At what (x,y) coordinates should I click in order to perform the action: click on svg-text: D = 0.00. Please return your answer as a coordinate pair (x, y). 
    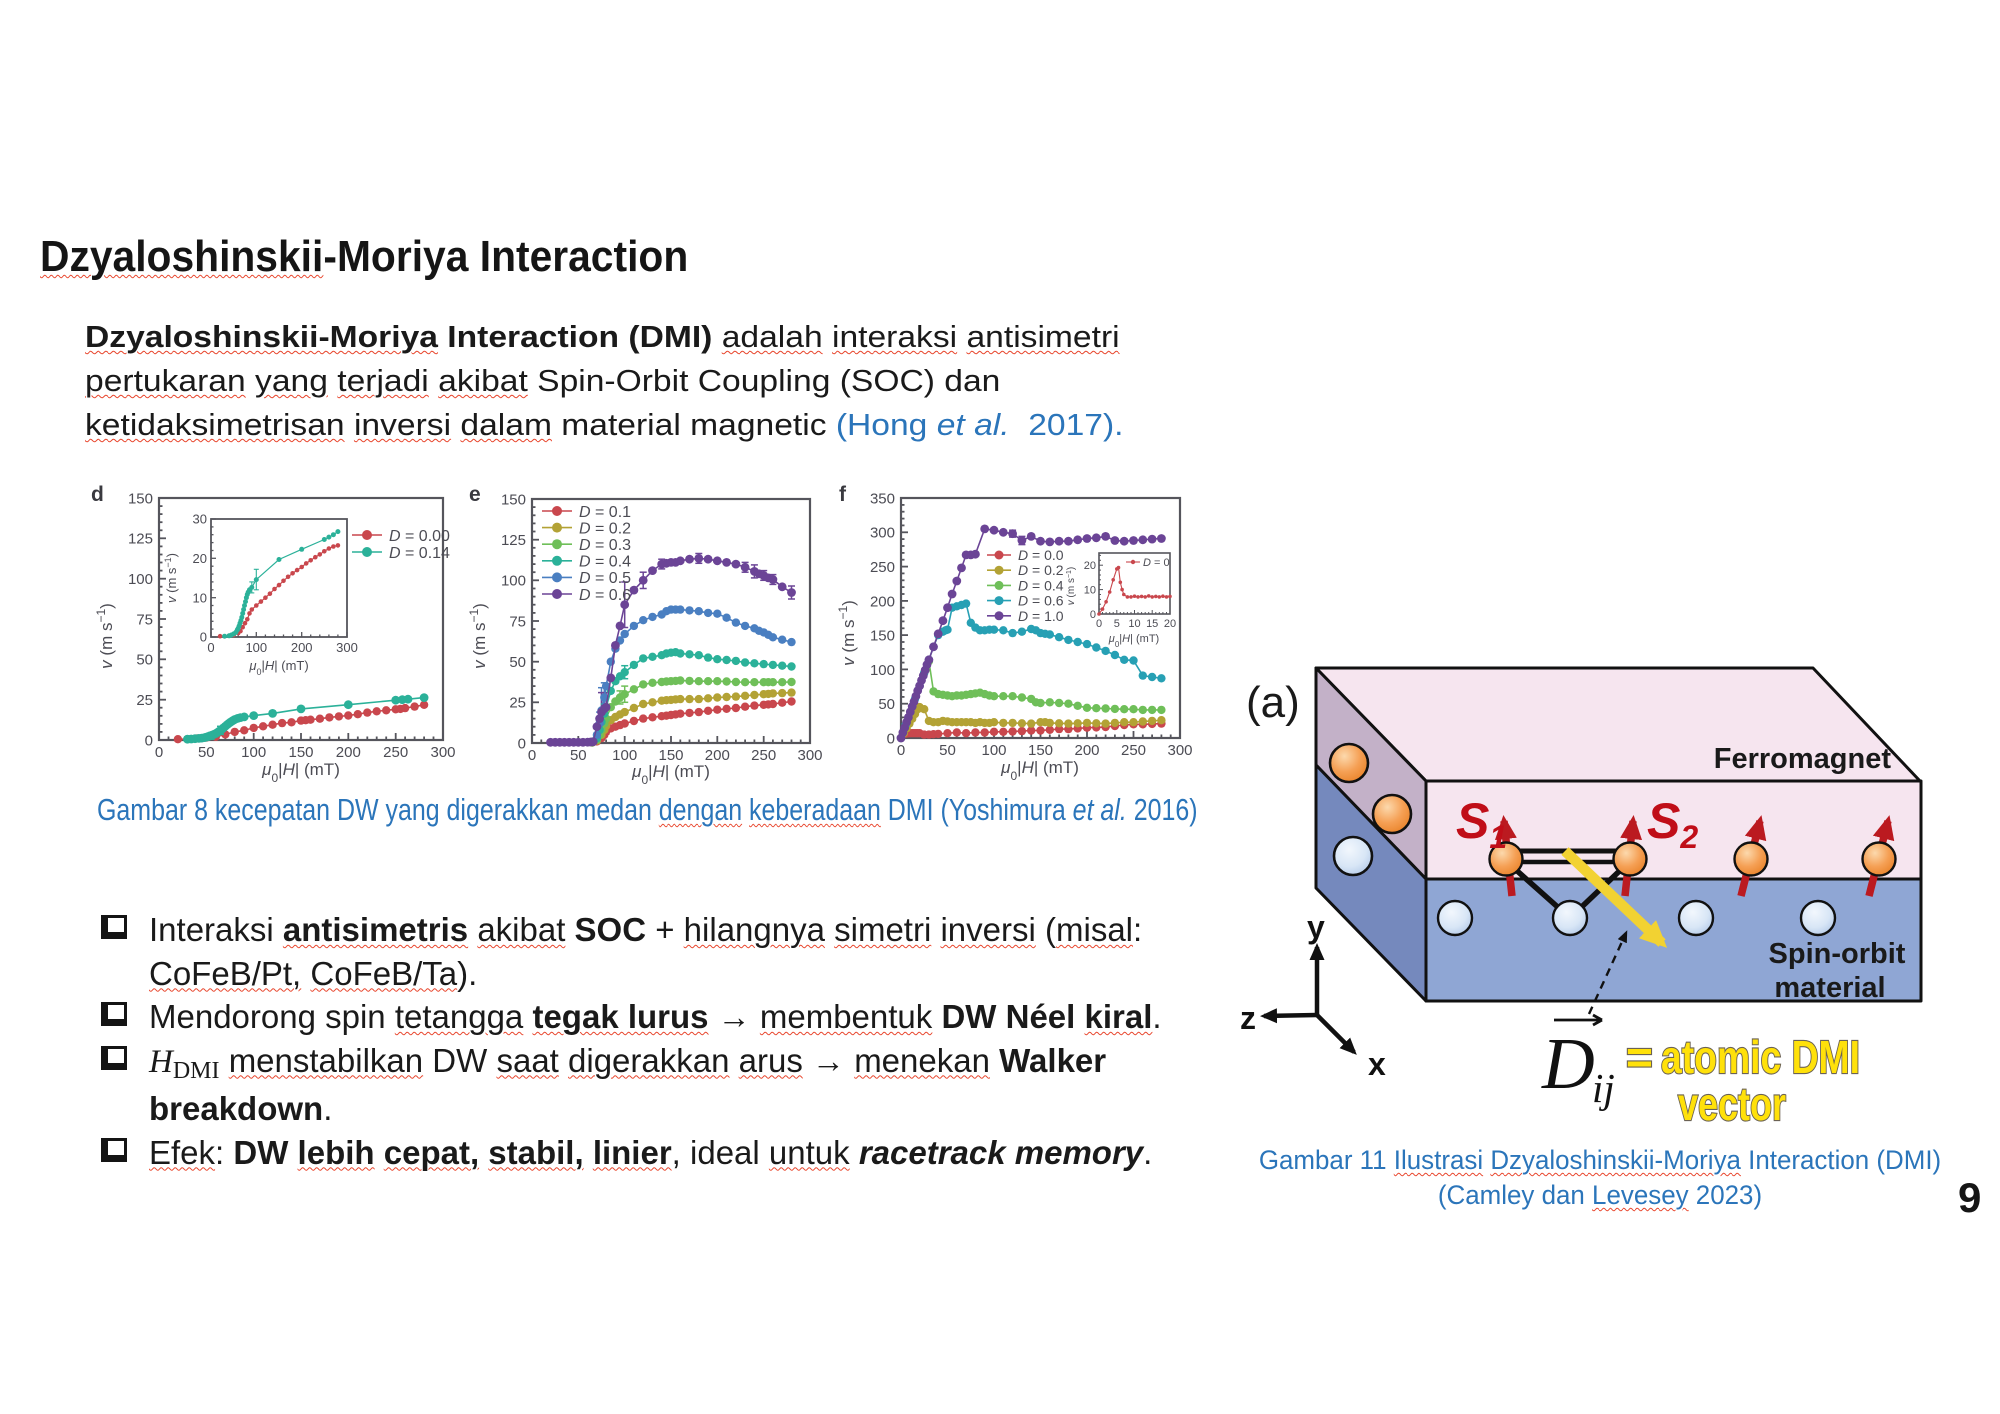
    Looking at the image, I should click on (419, 536).